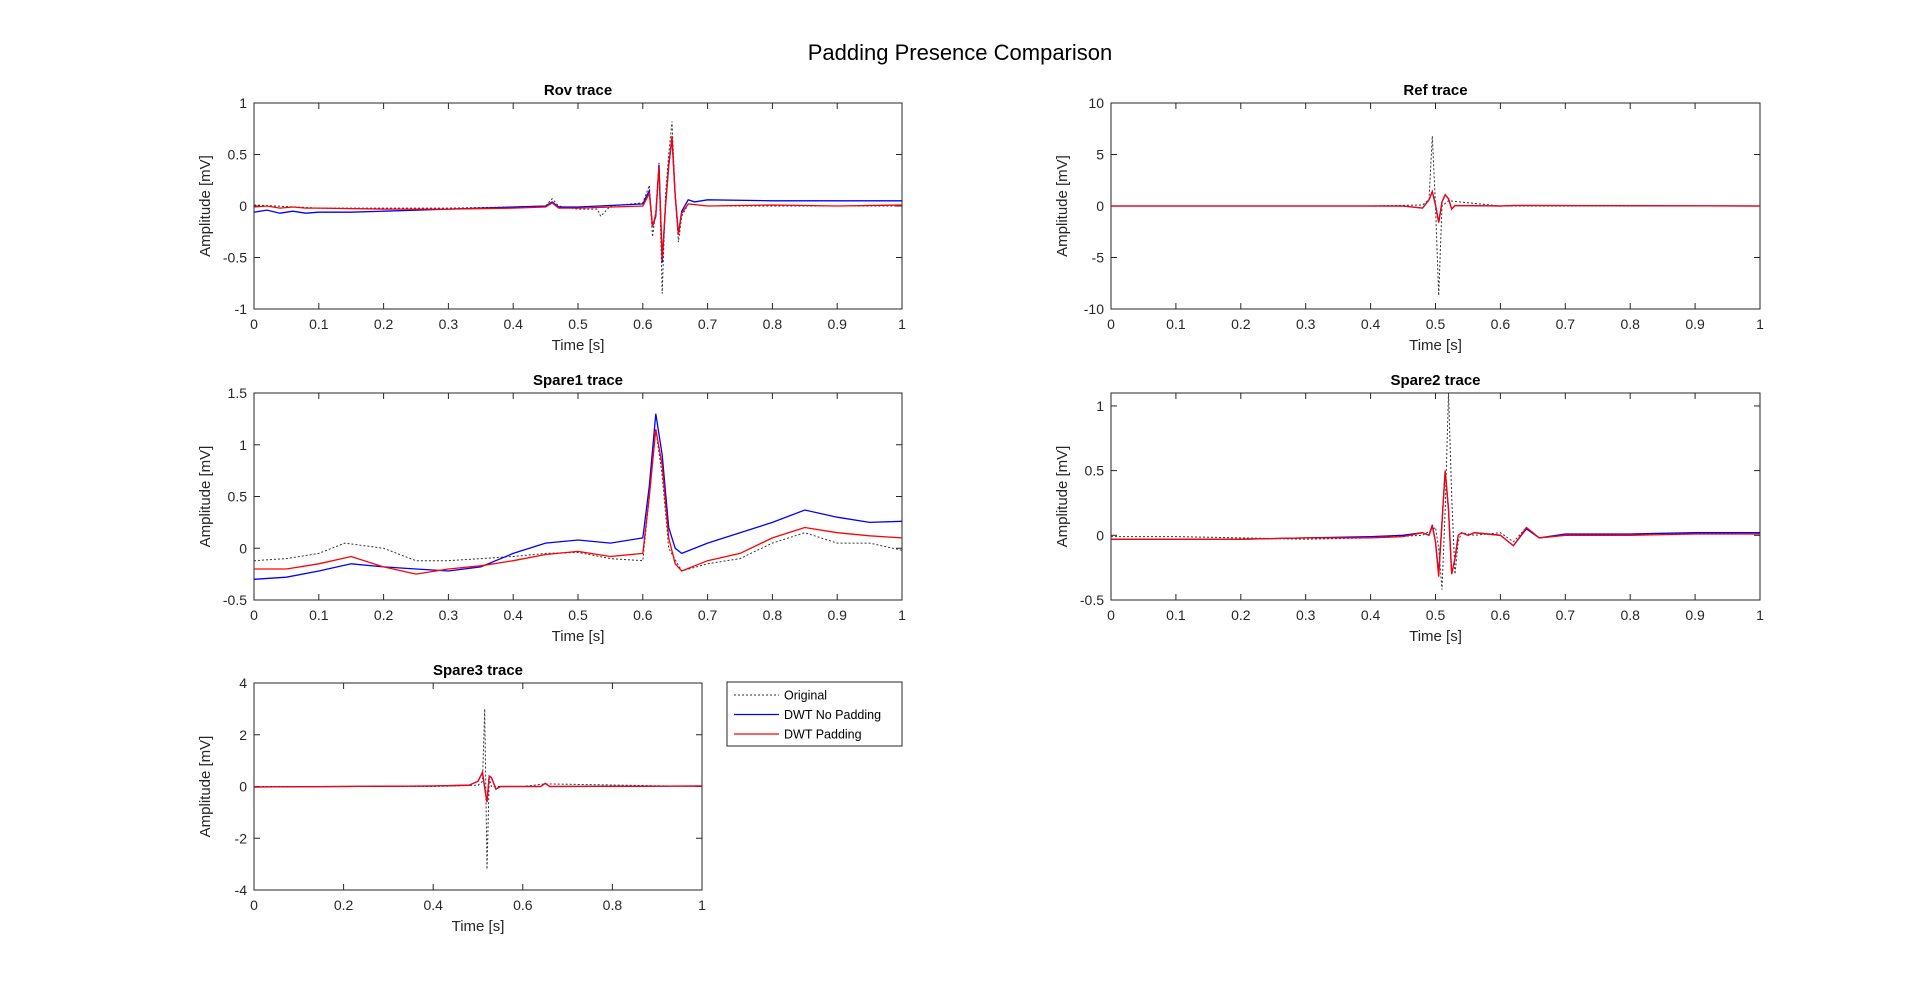  Describe the element at coordinates (1435, 90) in the screenshot. I see `panel-title: Ref trace` at that location.